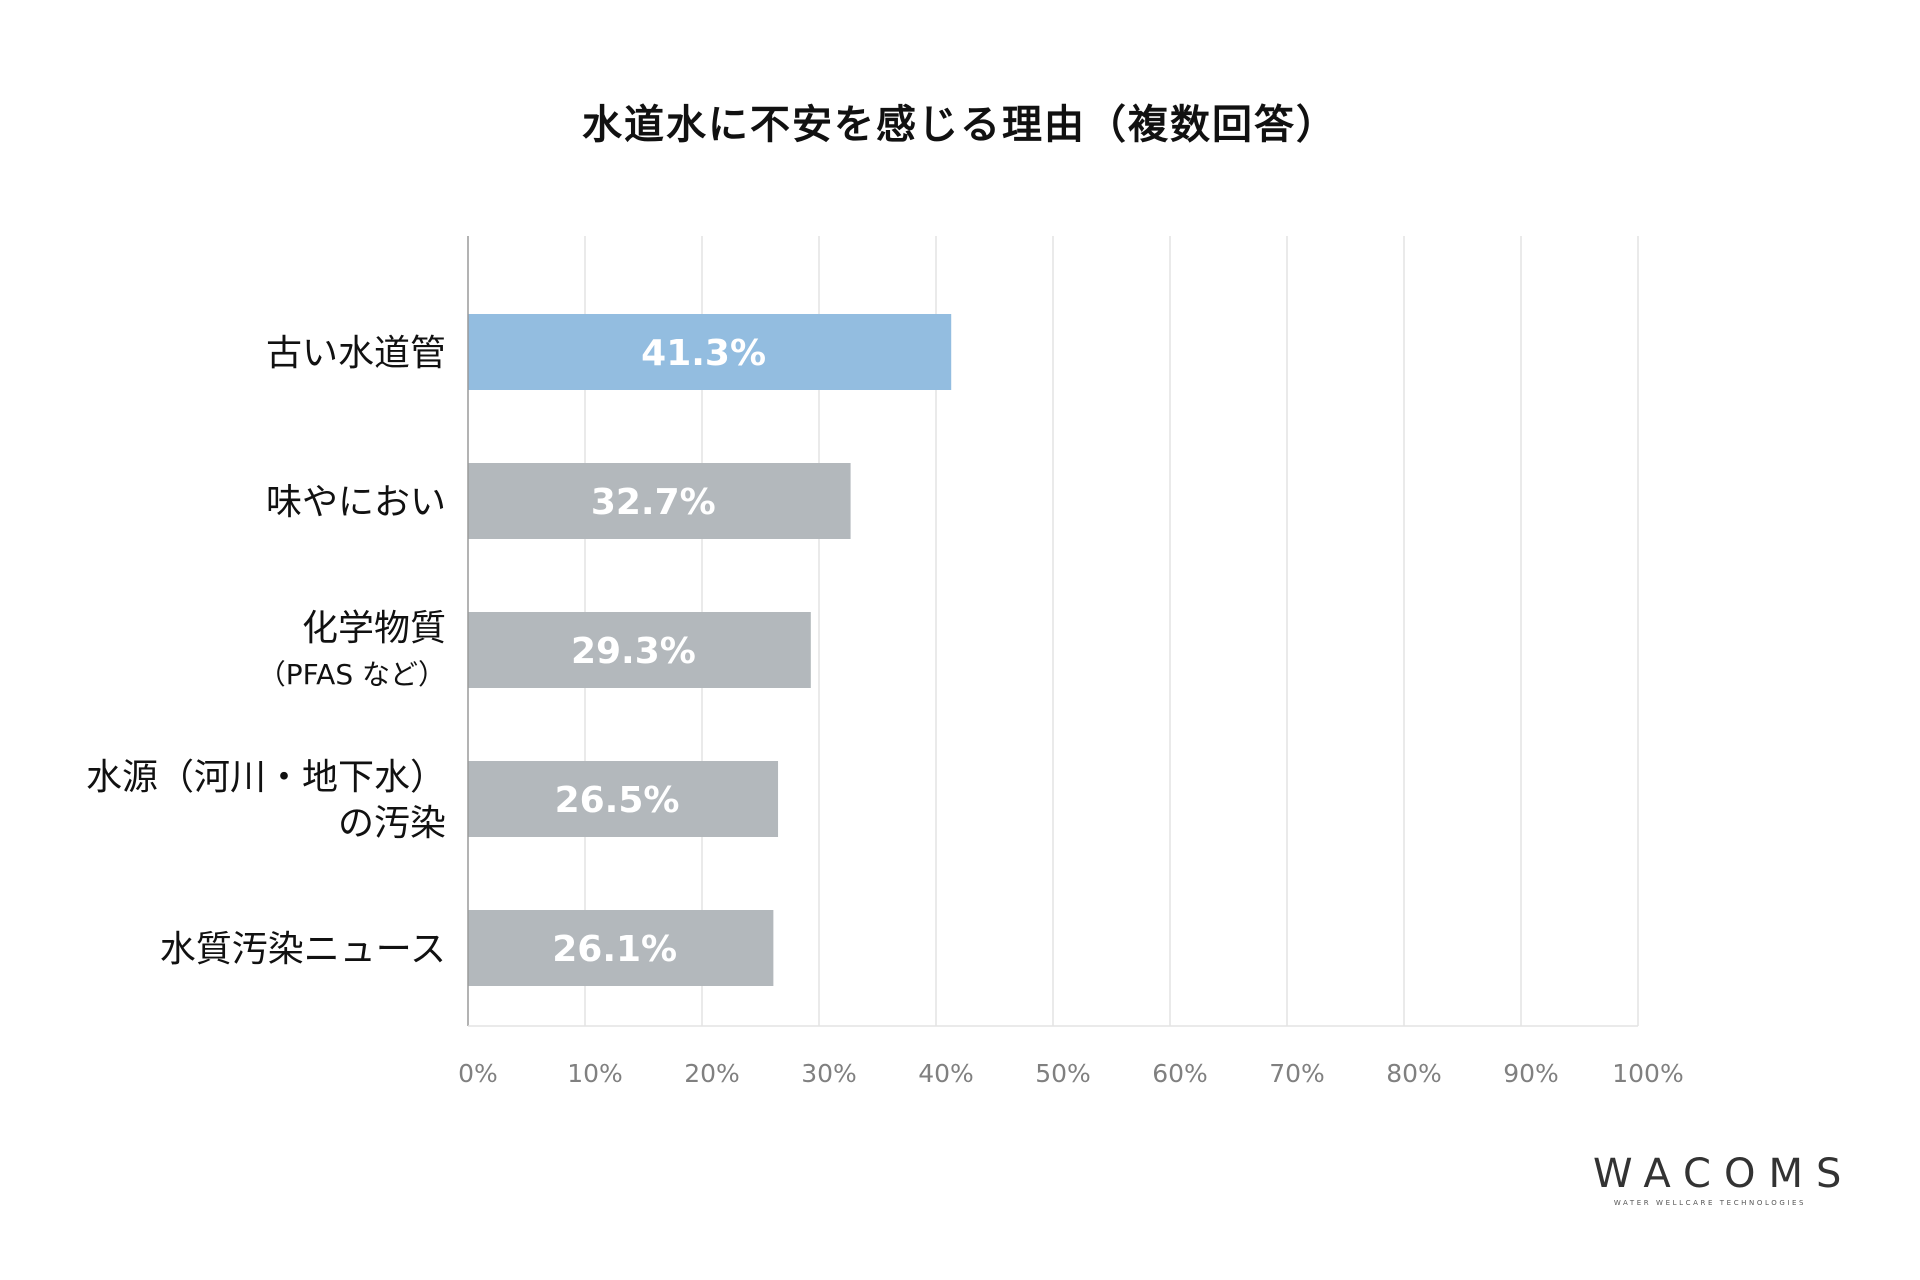 This screenshot has width=1920, height=1280. I want to click on bar-value-label: 29.3%, so click(633, 651).